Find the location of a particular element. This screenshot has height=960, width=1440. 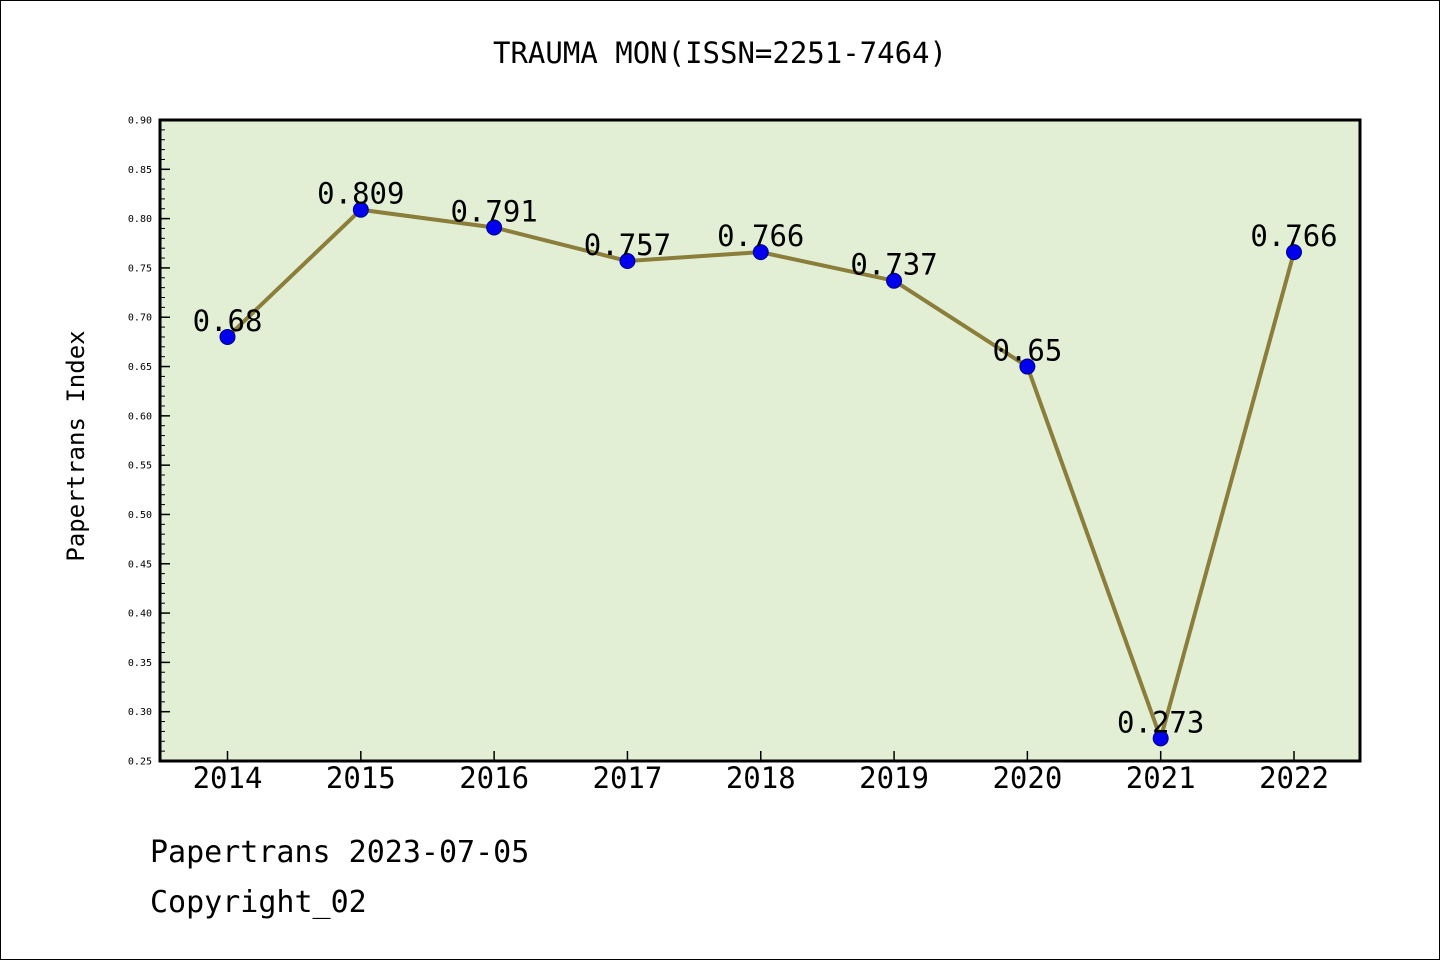

y-tick-label: 0.70 is located at coordinates (140, 318).